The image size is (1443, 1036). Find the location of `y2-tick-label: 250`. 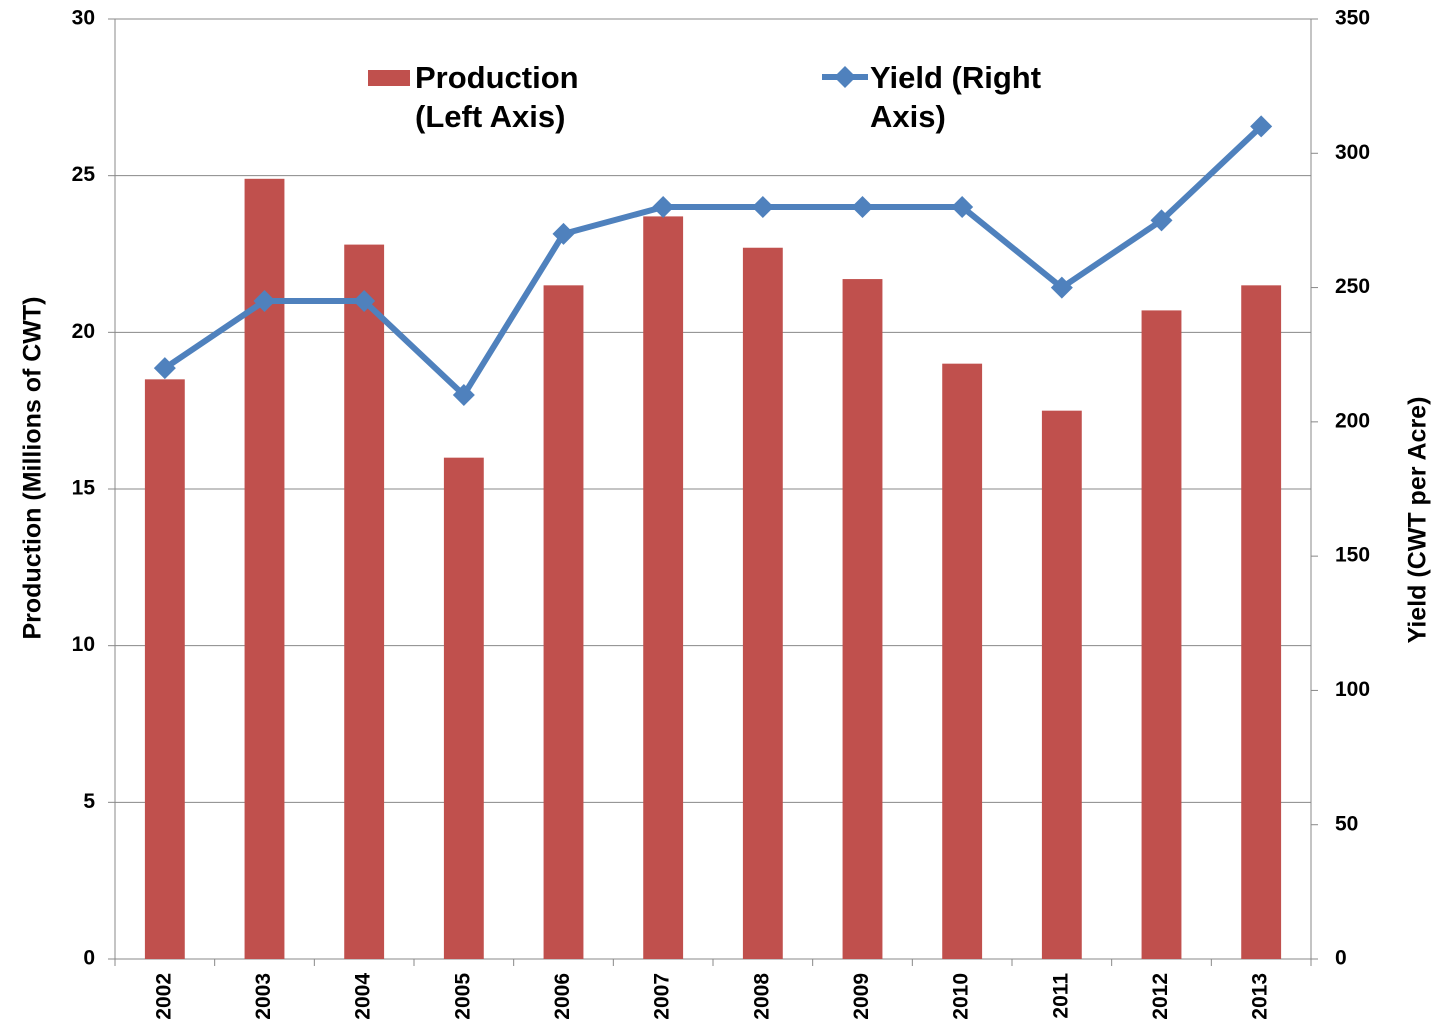

y2-tick-label: 250 is located at coordinates (1352, 286).